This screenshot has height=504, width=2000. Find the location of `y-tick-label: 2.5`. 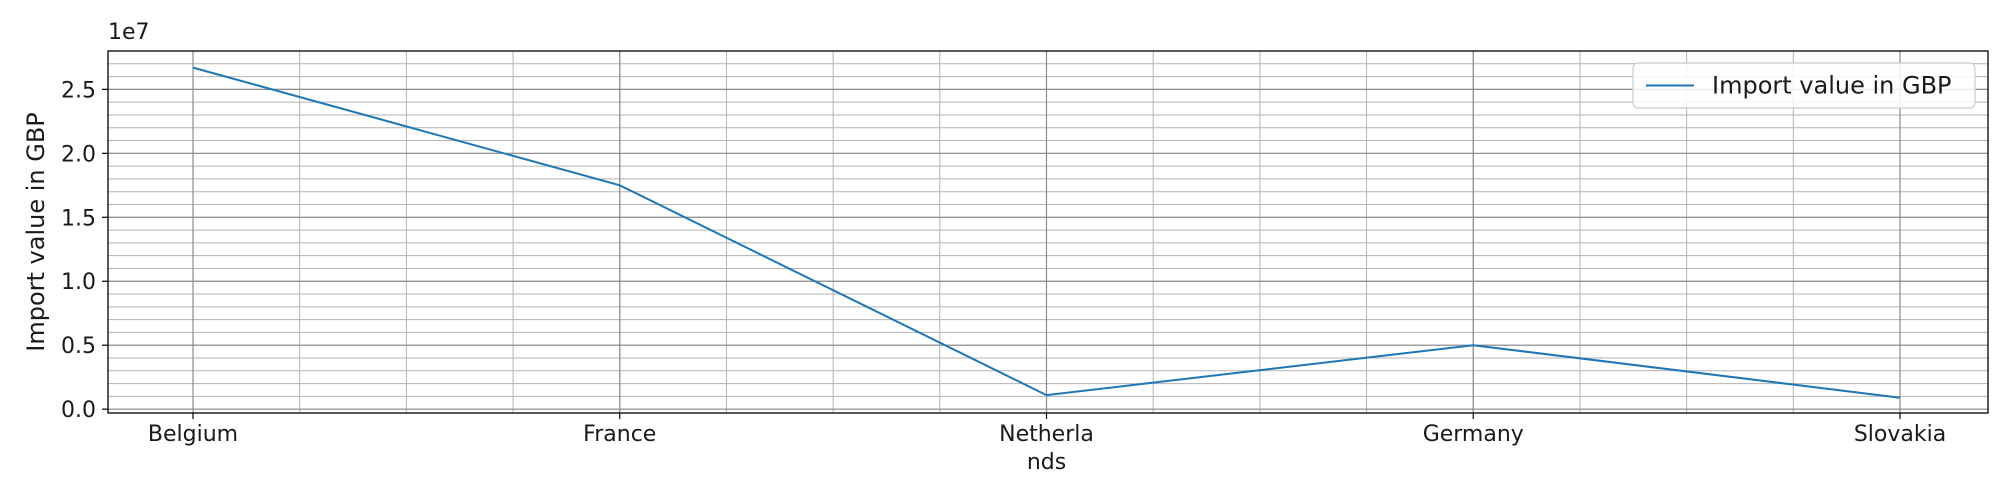

y-tick-label: 2.5 is located at coordinates (78, 90).